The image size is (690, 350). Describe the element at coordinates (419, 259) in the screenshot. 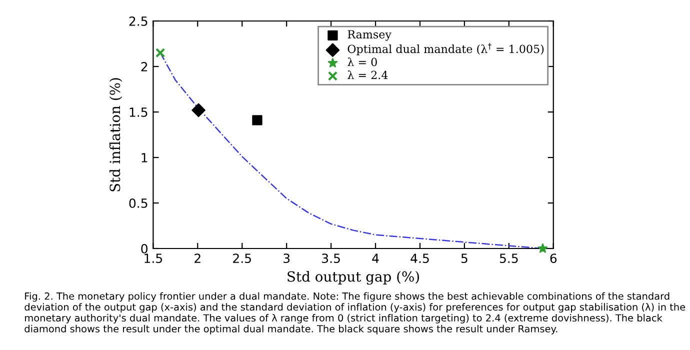

I see `x-tick-label: 4.5` at that location.